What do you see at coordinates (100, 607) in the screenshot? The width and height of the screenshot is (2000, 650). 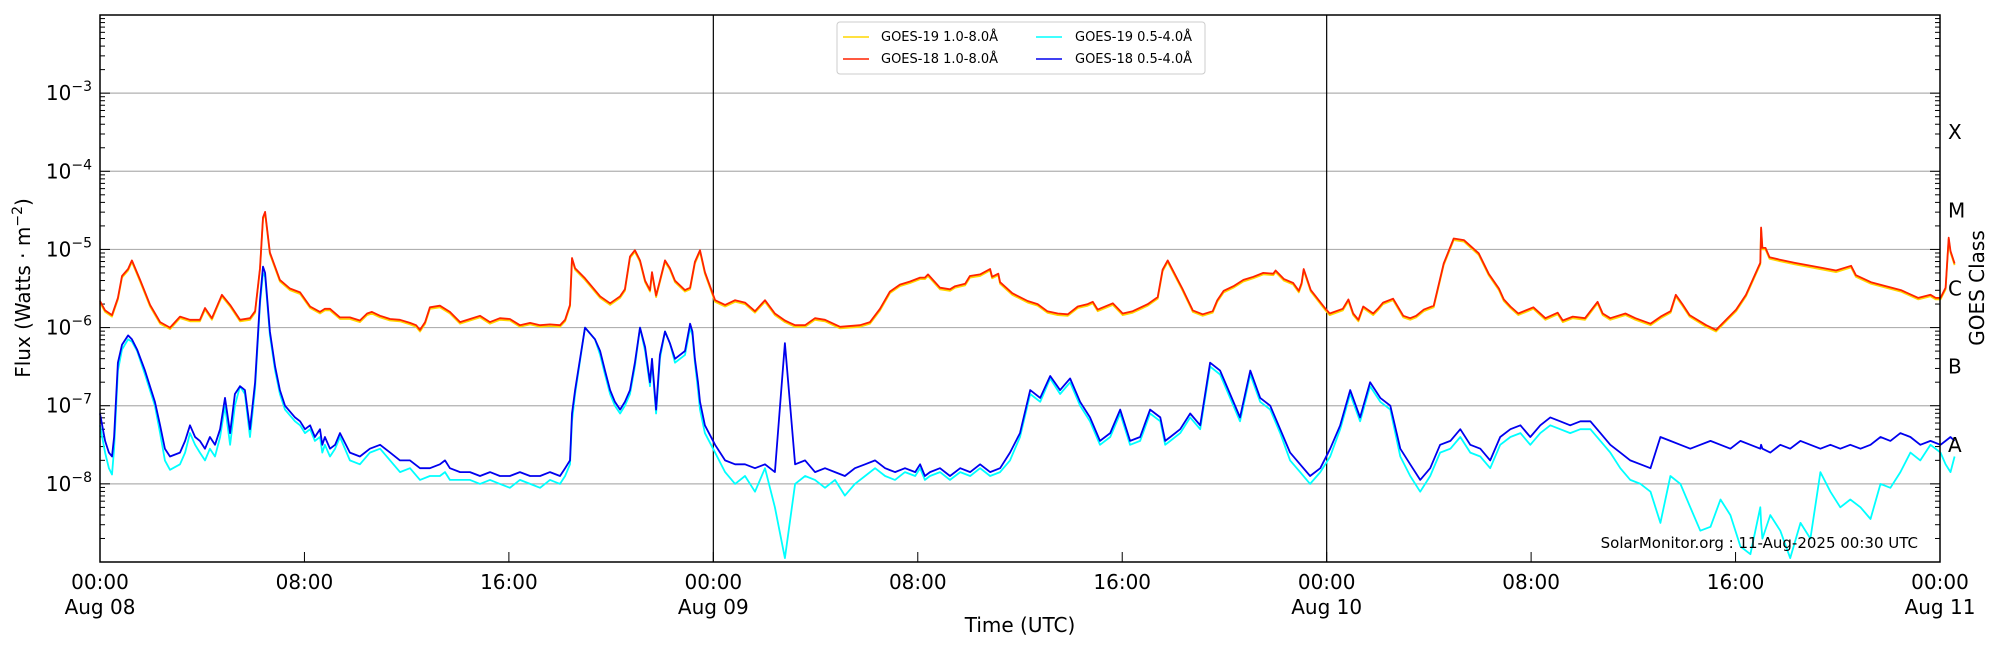 I see `x-tick-date-label: Aug 08` at bounding box center [100, 607].